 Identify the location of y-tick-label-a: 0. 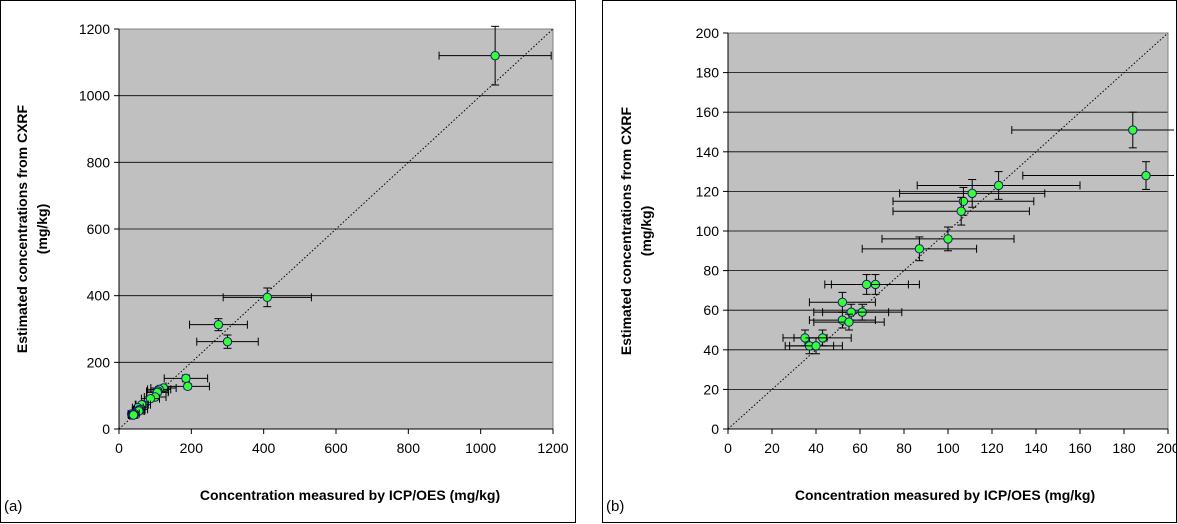
(106, 429).